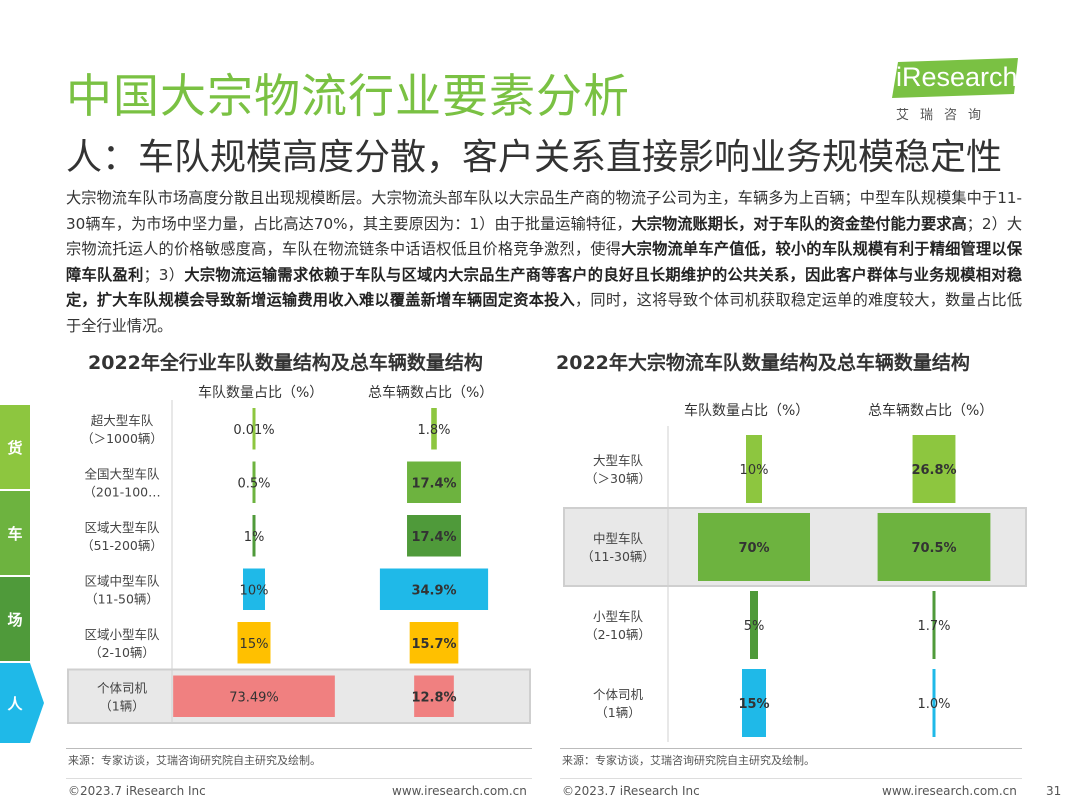 This screenshot has width=1080, height=810. I want to click on category-label: 全国大型车队, so click(122, 473).